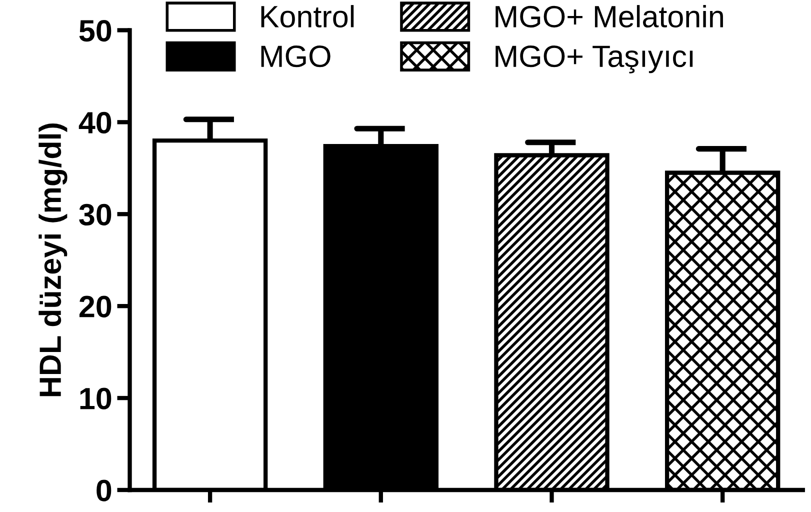 This screenshot has width=811, height=512. Describe the element at coordinates (95, 215) in the screenshot. I see `y-tick-label: 30` at that location.